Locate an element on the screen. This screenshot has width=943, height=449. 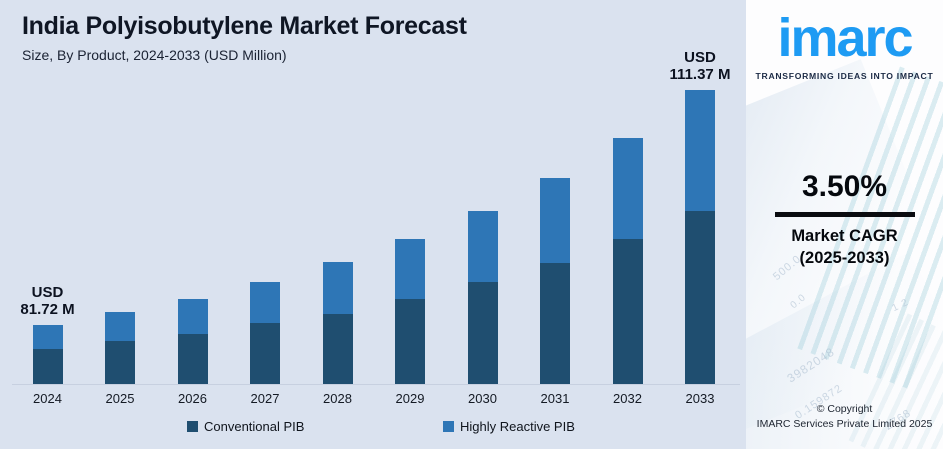
x-axis-label-2032: 2032 is located at coordinates (627, 398).